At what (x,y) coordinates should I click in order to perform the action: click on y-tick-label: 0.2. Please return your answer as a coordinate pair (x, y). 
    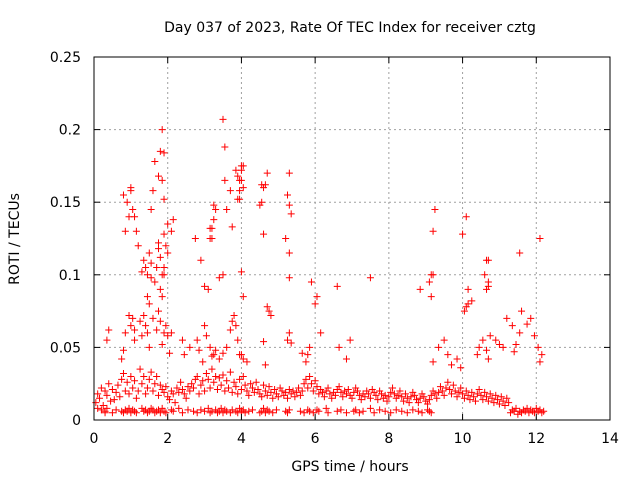
    Looking at the image, I should click on (70, 131).